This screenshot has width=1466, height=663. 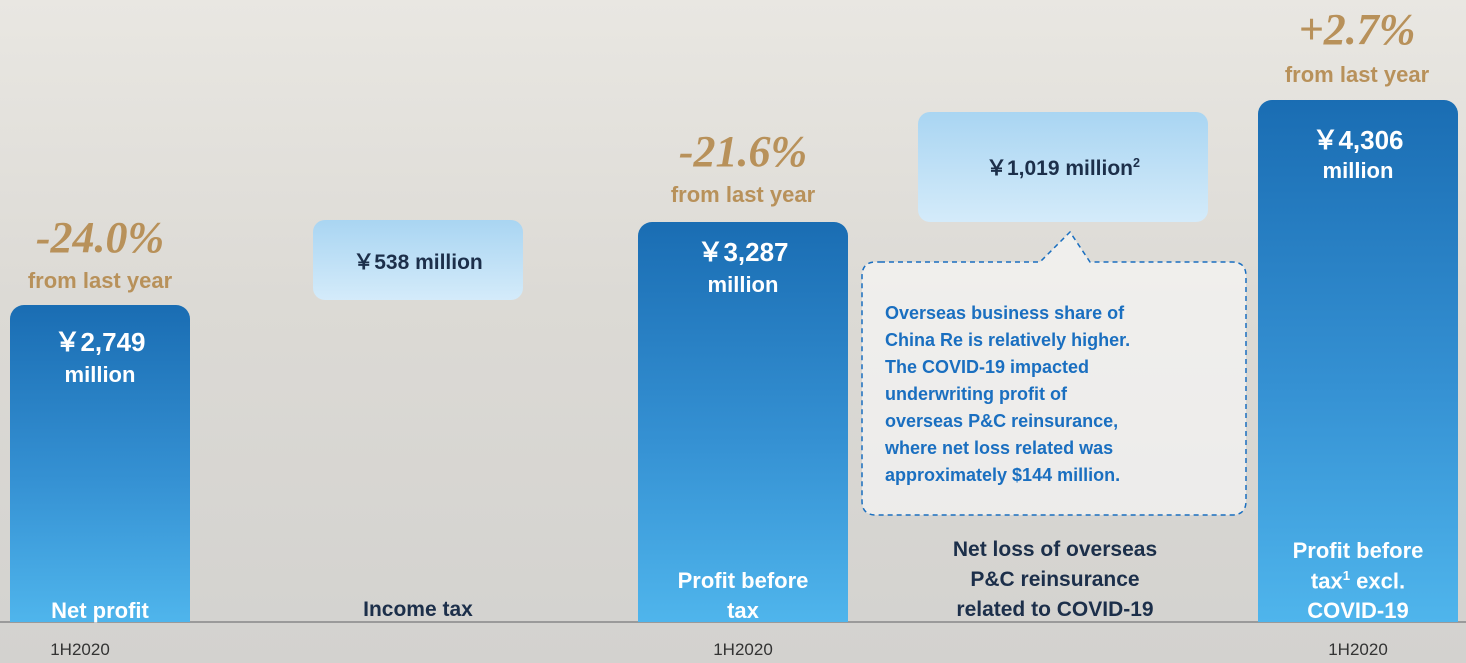 What do you see at coordinates (1326, 581) in the screenshot?
I see `label-text: tax` at bounding box center [1326, 581].